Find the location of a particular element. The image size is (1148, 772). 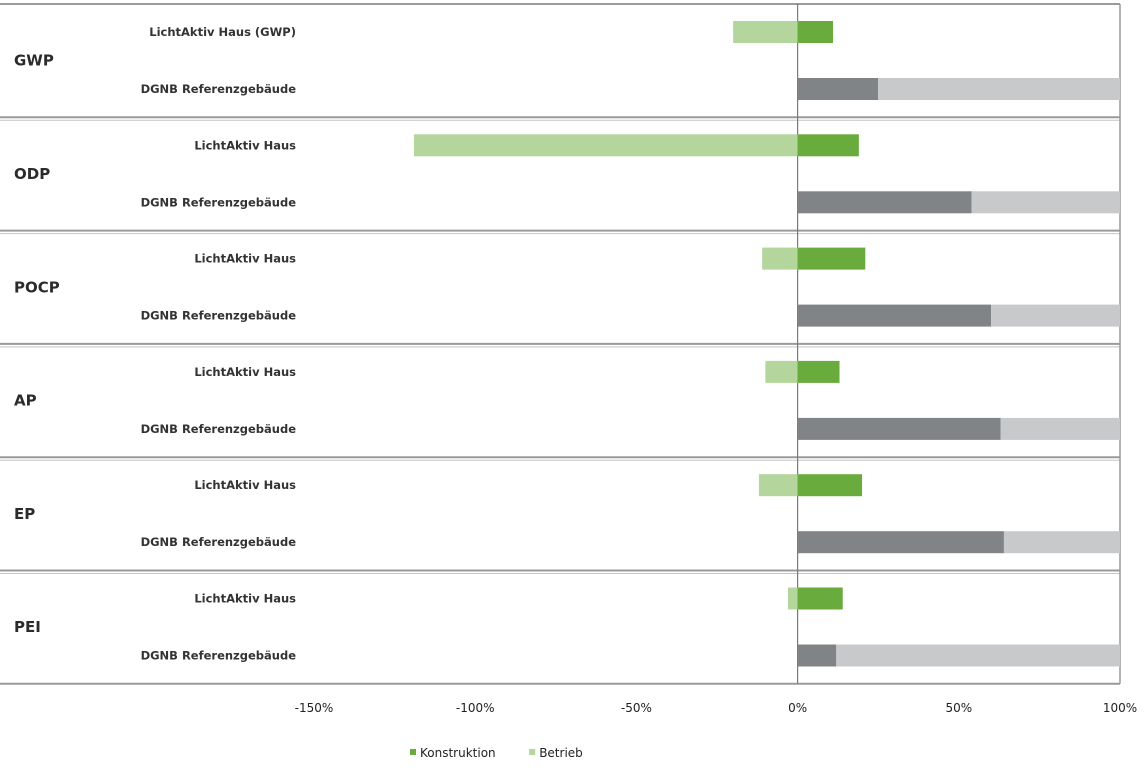

x-tick-label: 50% is located at coordinates (958, 708).